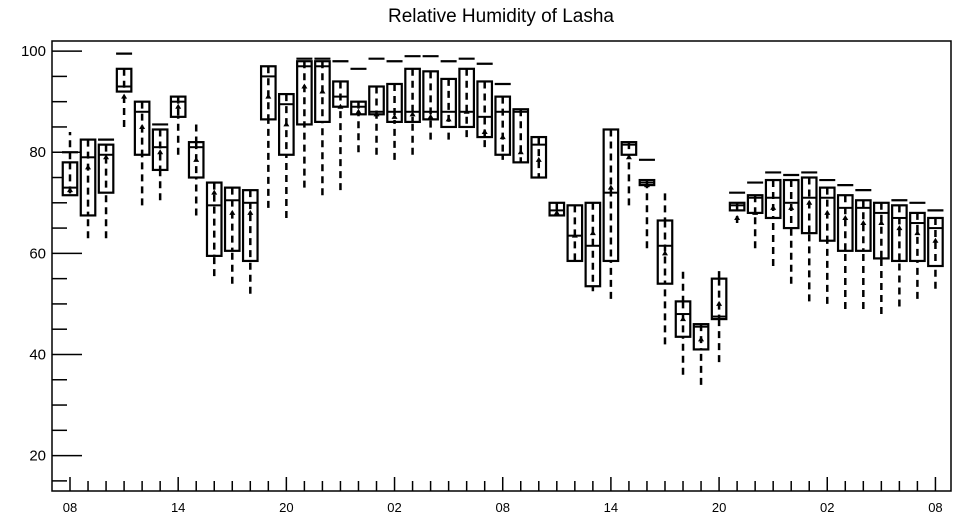  Describe the element at coordinates (501, 16) in the screenshot. I see `chart-title: Relative Humidity of Lasha` at that location.